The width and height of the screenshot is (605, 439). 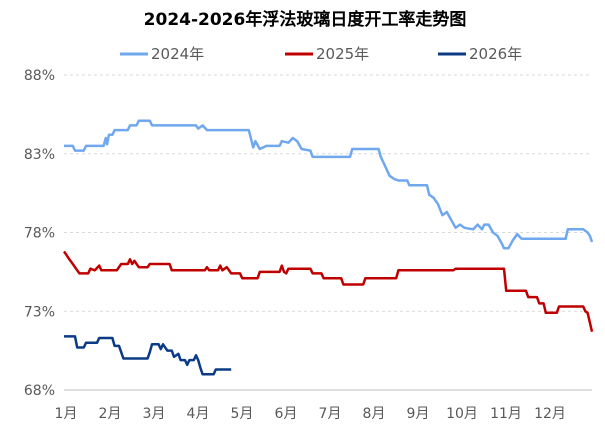 I want to click on legend: 2024年 2025年 2026年, so click(x=321, y=54).